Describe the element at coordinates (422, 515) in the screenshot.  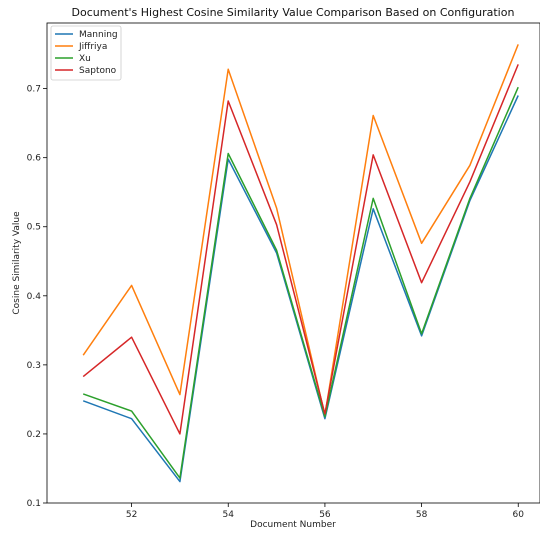
I see `x-tick-label: 58` at that location.